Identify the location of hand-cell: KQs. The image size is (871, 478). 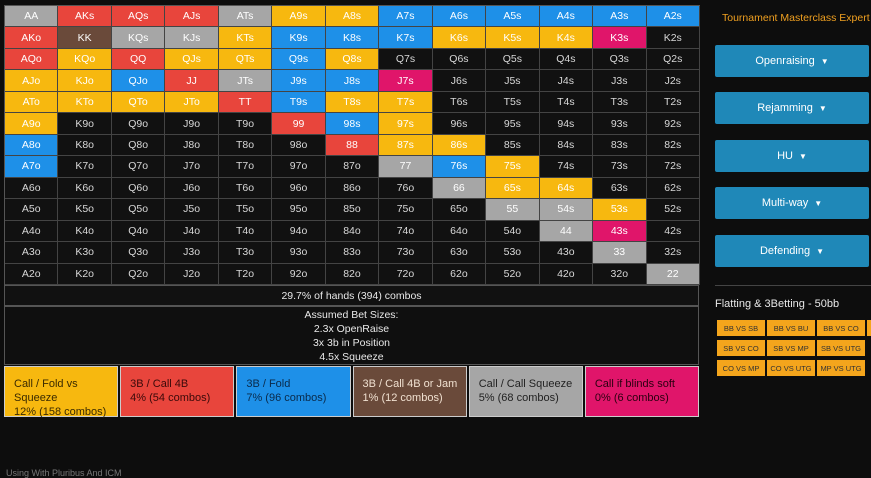
(138, 38).